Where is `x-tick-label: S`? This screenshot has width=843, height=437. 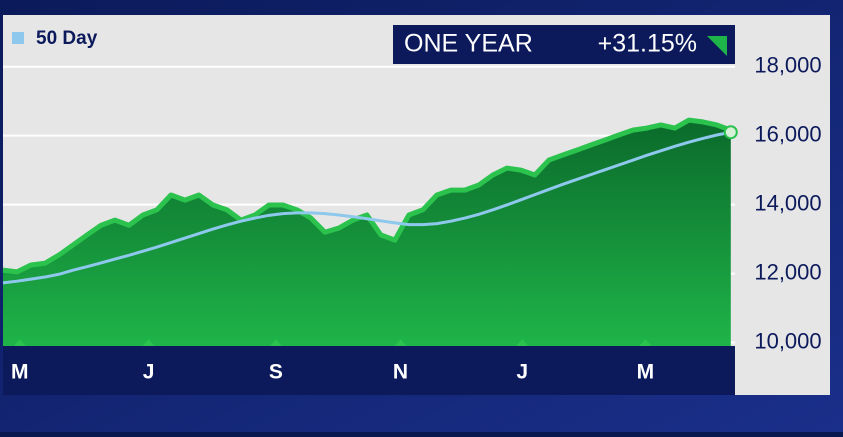 x-tick-label: S is located at coordinates (276, 372).